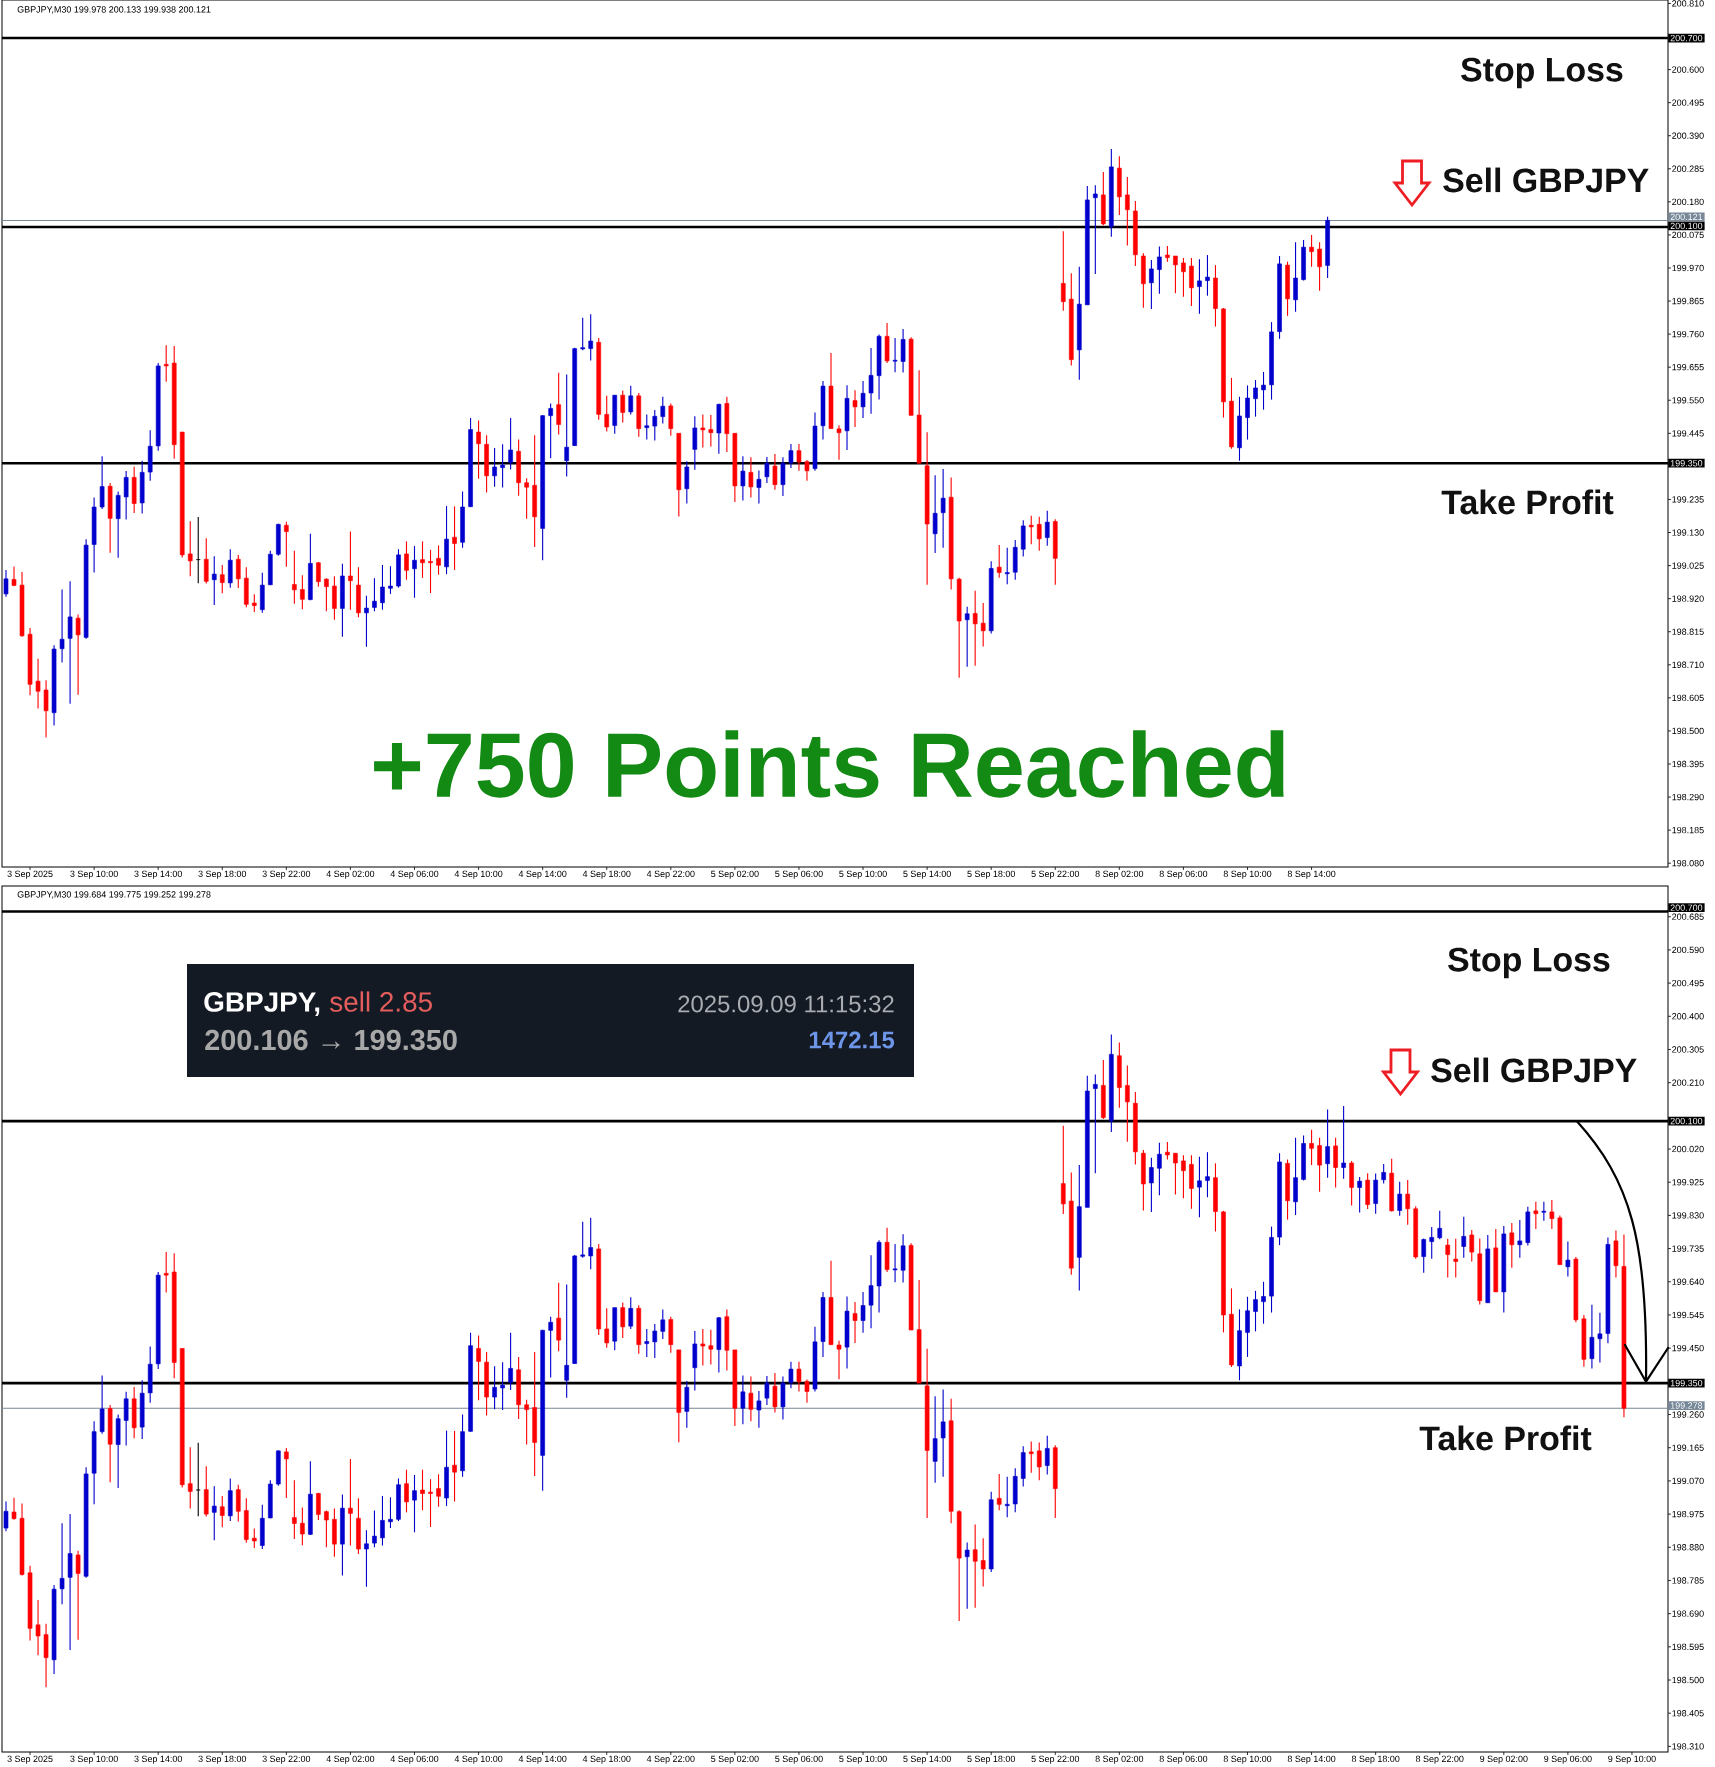 The image size is (1715, 1767). Describe the element at coordinates (1688, 532) in the screenshot. I see `y-tick-label: 199.130` at that location.